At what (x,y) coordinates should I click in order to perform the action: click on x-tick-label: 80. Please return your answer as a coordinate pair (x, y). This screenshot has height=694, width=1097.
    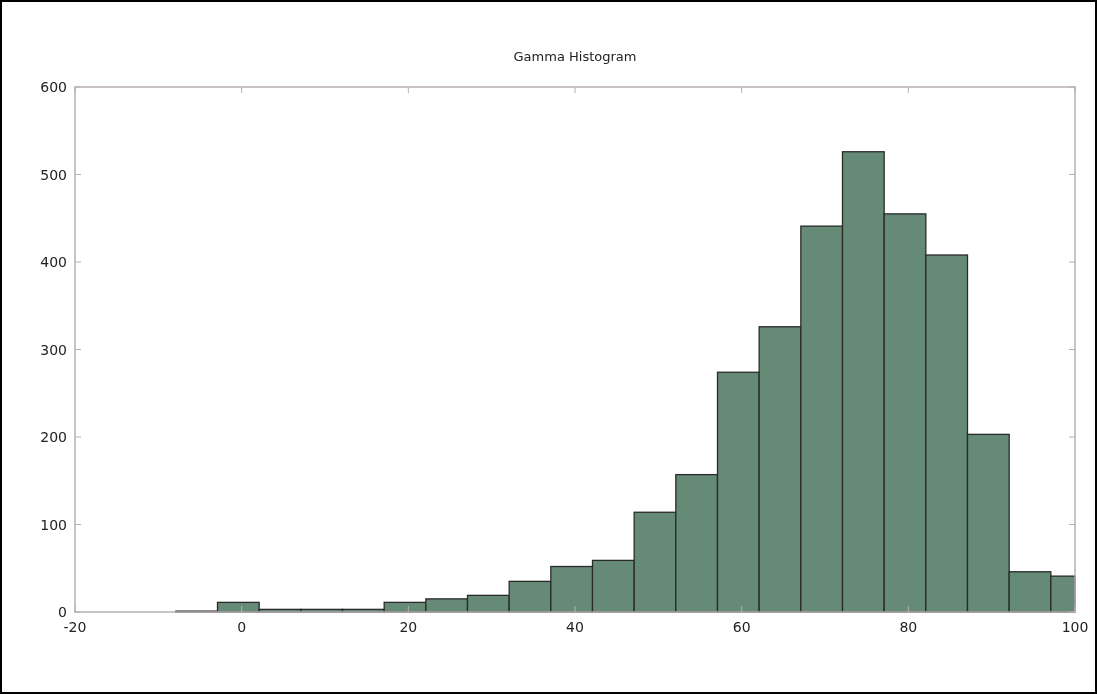
    Looking at the image, I should click on (908, 627).